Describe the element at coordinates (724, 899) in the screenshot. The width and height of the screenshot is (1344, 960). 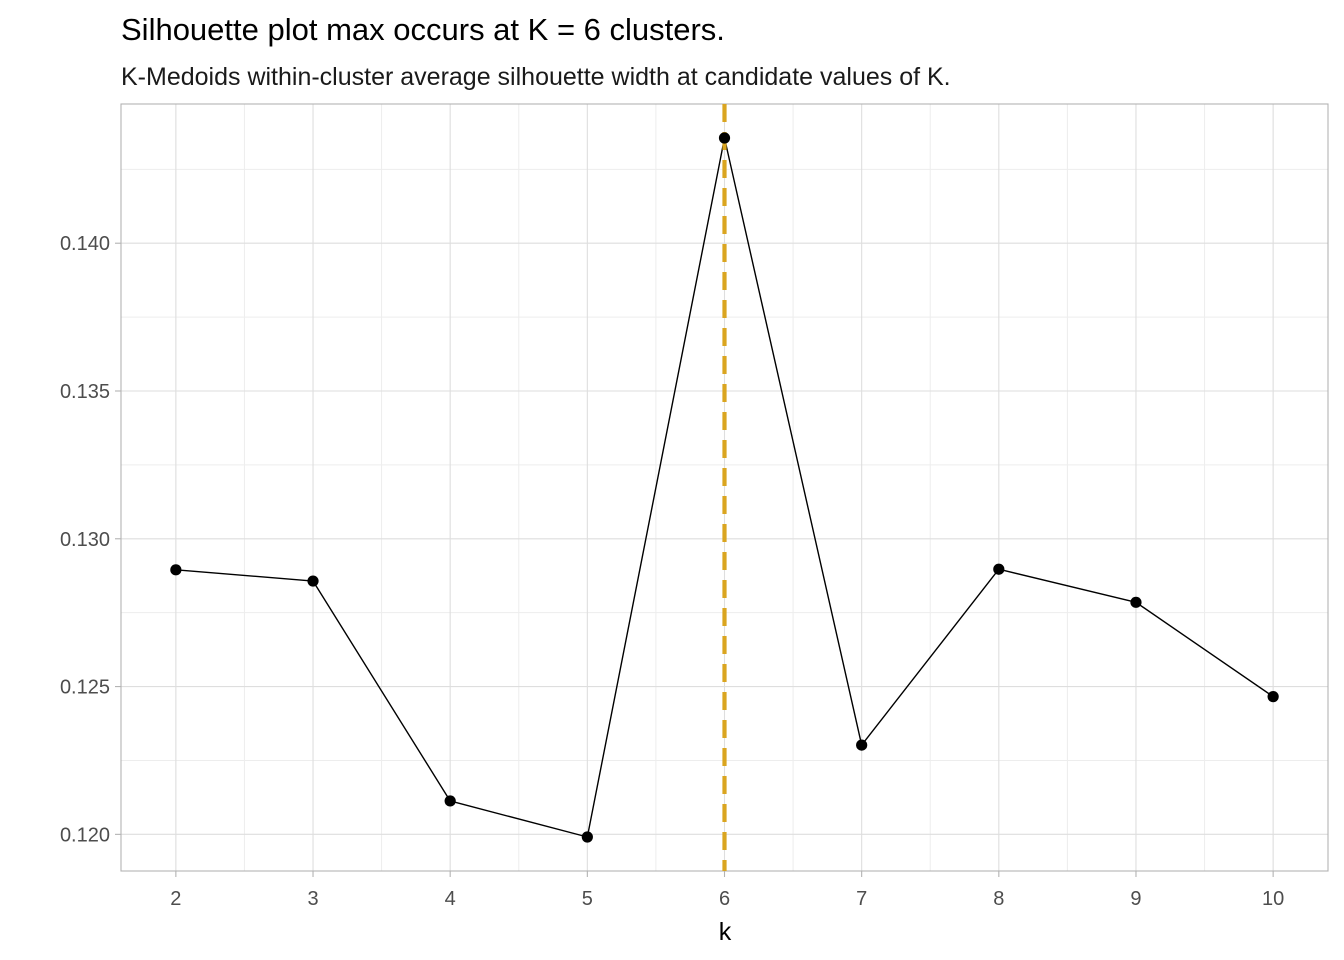
I see `x-tick-label: 6` at that location.